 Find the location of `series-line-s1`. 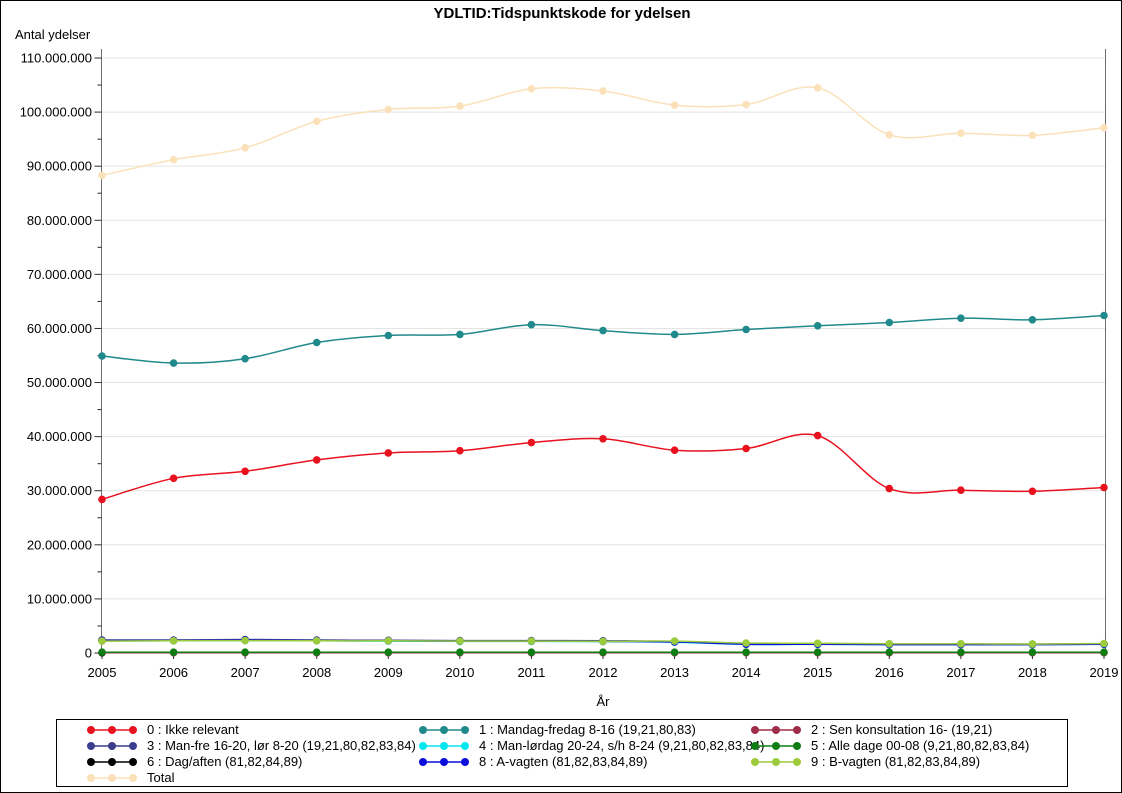

series-line-s1 is located at coordinates (603, 339).